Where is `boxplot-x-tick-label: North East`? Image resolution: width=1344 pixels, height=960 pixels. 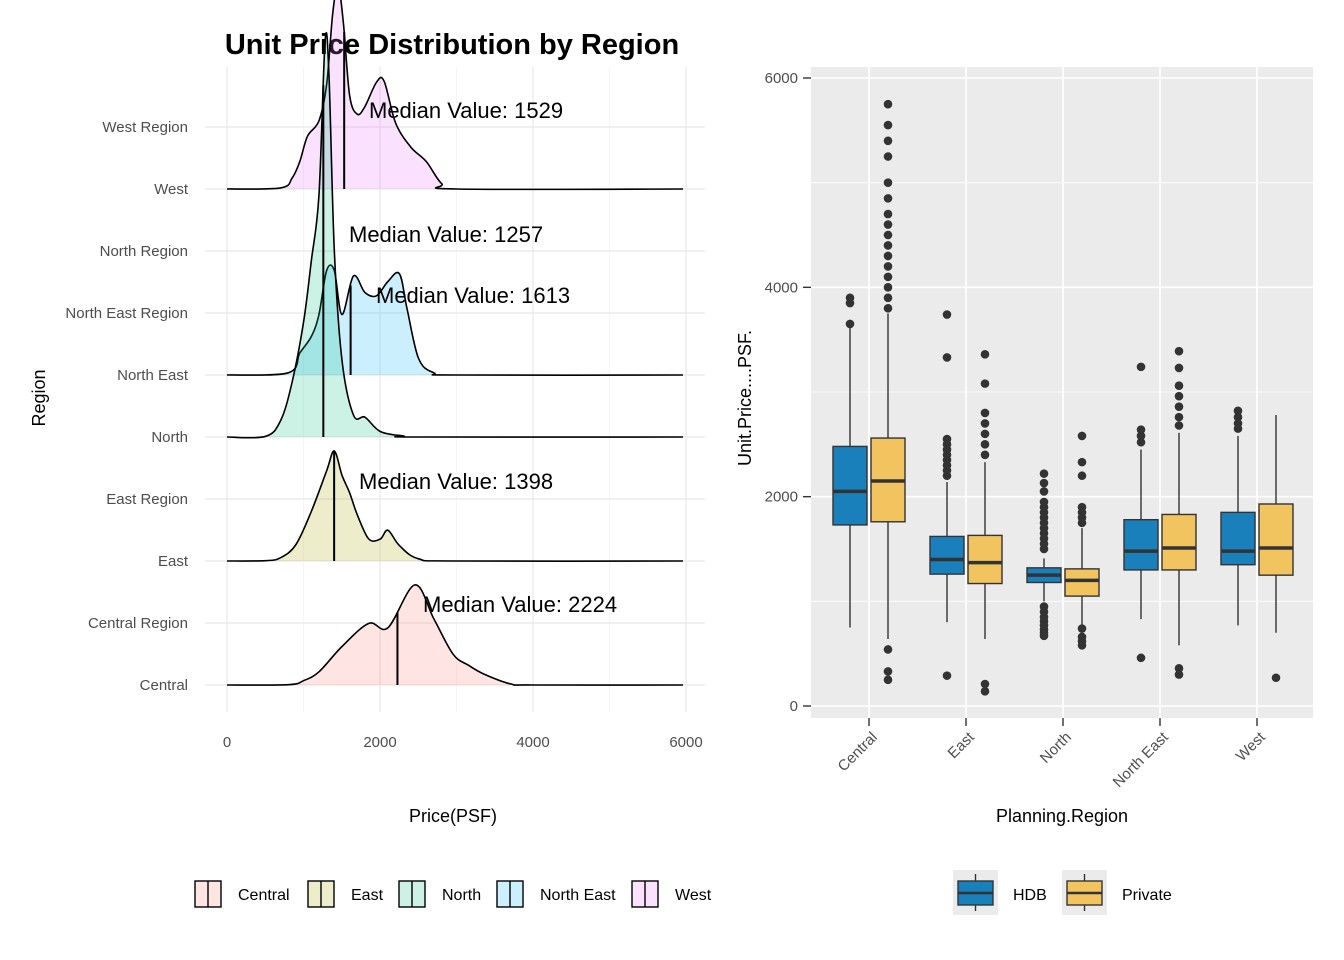 boxplot-x-tick-label: North East is located at coordinates (1141, 759).